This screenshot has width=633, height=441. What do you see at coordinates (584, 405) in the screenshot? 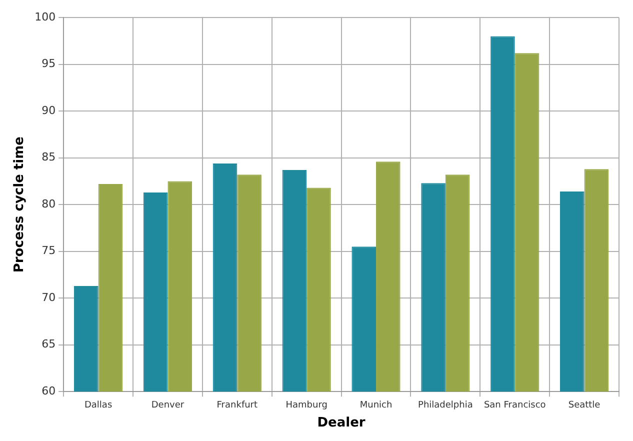
I see `x-tick-label: Seattle` at bounding box center [584, 405].